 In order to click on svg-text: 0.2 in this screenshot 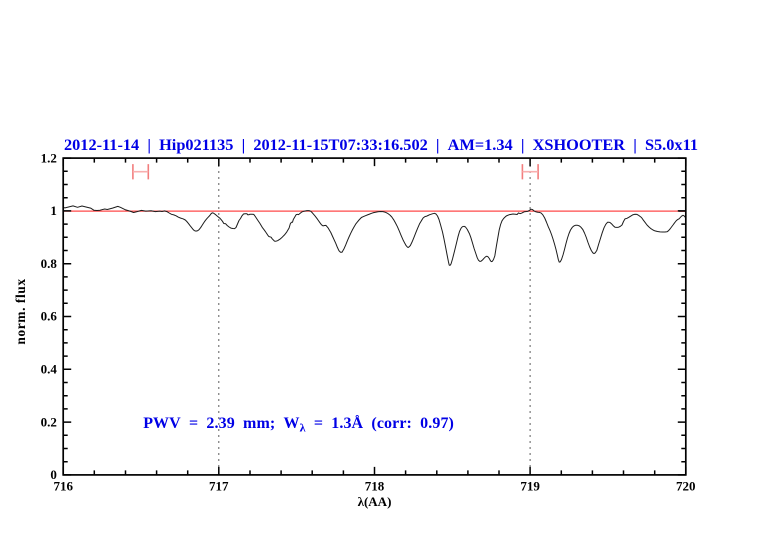, I will do `click(49, 421)`.